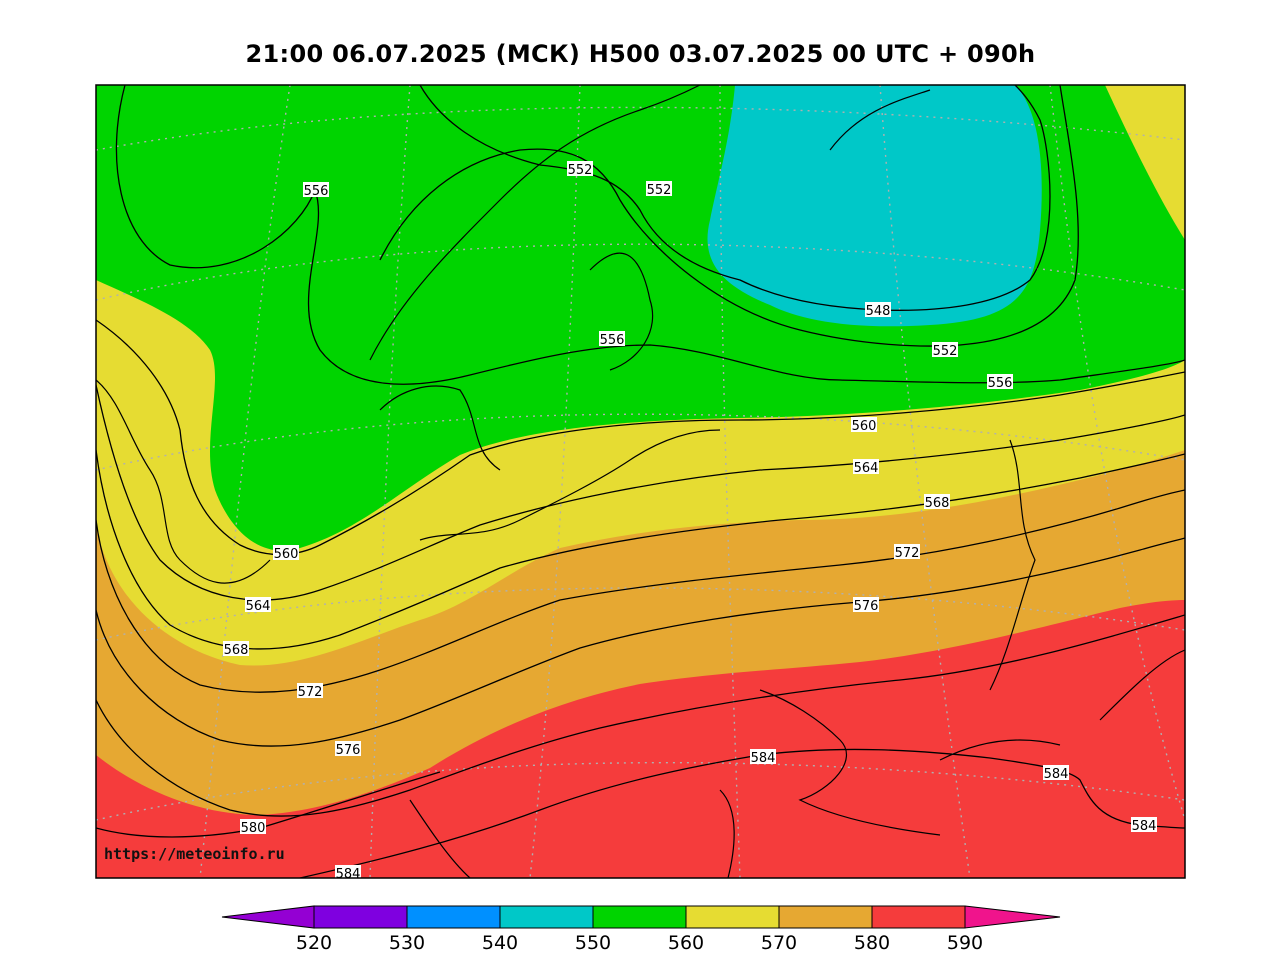  I want to click on svg-text: 580, so click(253, 828).